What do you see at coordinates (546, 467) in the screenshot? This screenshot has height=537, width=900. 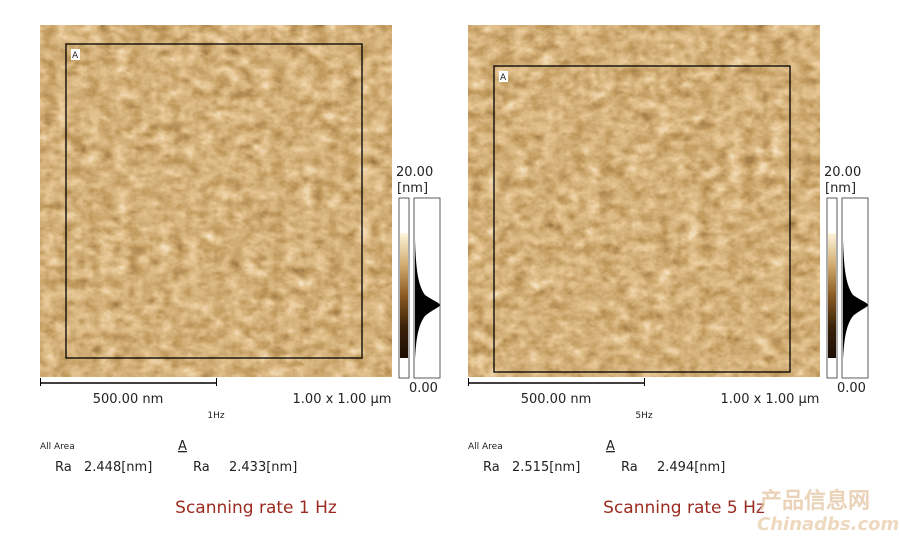 I see `ra-value: 2.515[nm]` at bounding box center [546, 467].